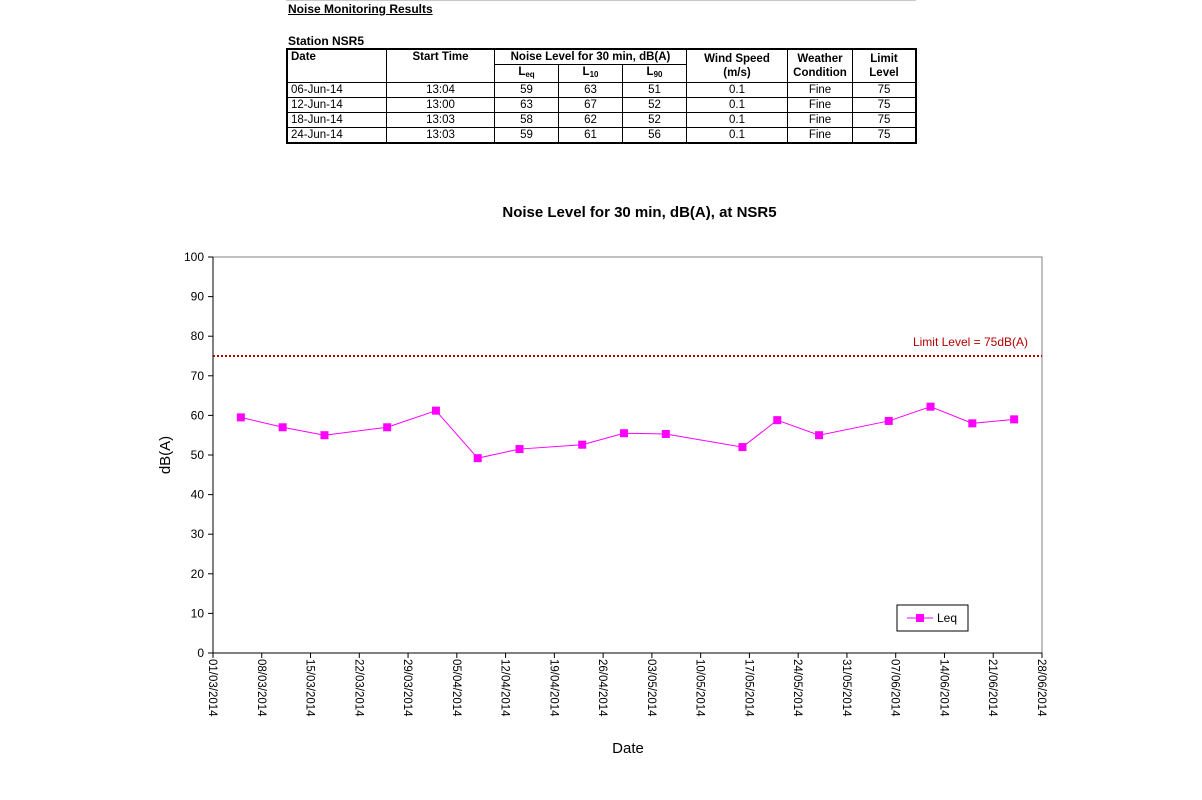 The image size is (1202, 800). I want to click on x-tick-label: 15/03/2014, so click(310, 688).